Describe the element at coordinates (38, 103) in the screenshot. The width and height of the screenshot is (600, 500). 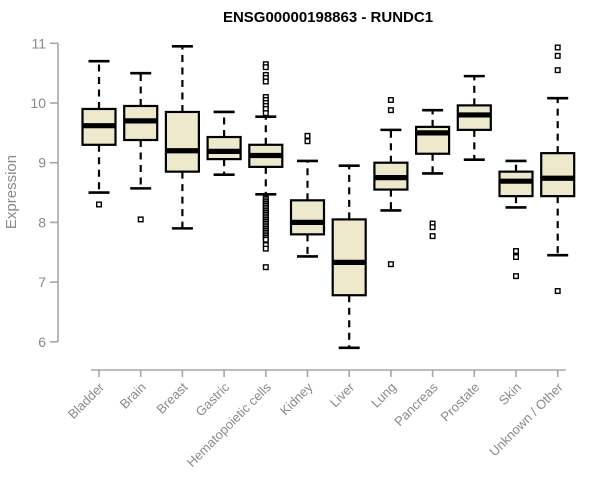
I see `y-tick-label-10: 10` at that location.